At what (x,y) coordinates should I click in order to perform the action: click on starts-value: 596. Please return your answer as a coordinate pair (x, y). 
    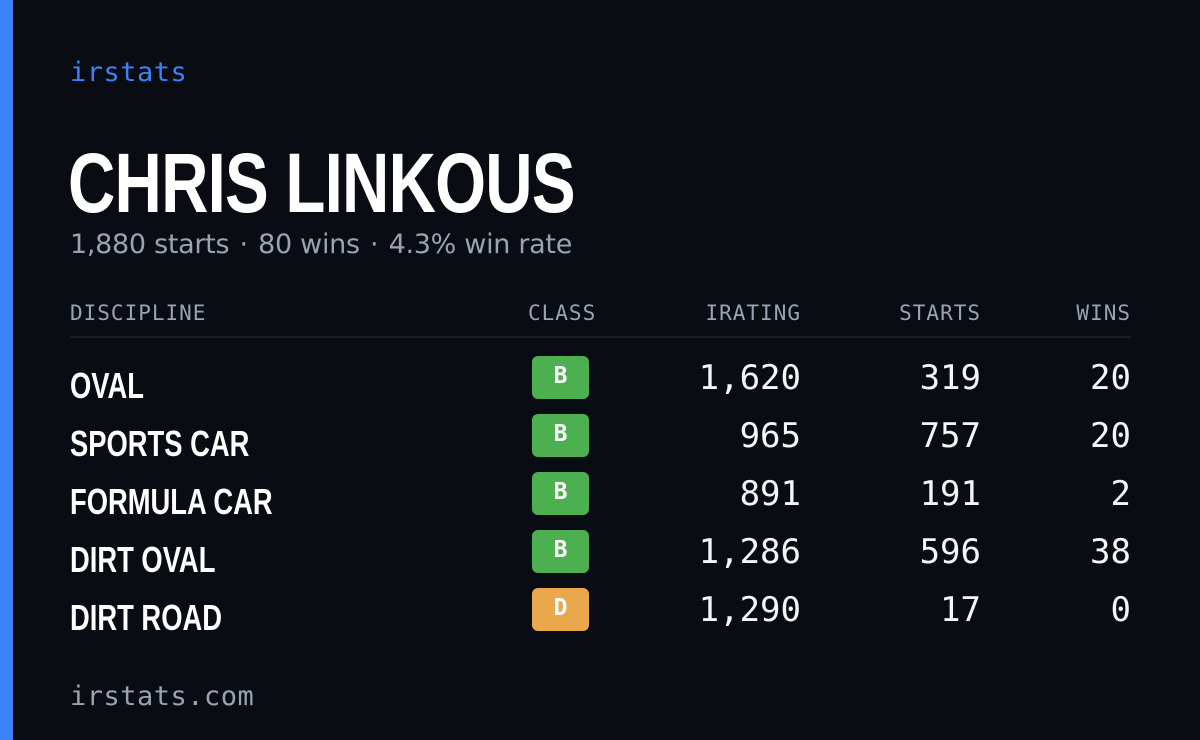
    Looking at the image, I should click on (950, 552).